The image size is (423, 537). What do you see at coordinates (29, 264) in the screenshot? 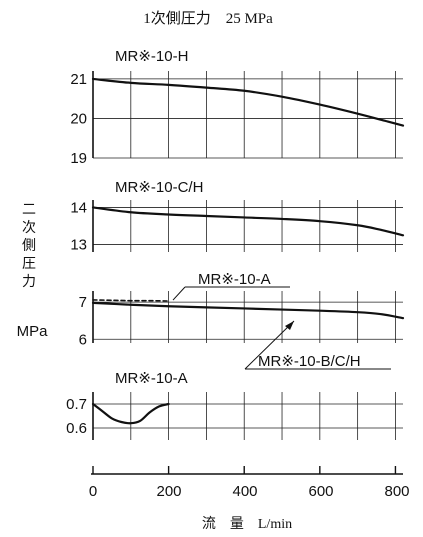
I see `y-axis-title-char-4: 圧` at bounding box center [29, 264].